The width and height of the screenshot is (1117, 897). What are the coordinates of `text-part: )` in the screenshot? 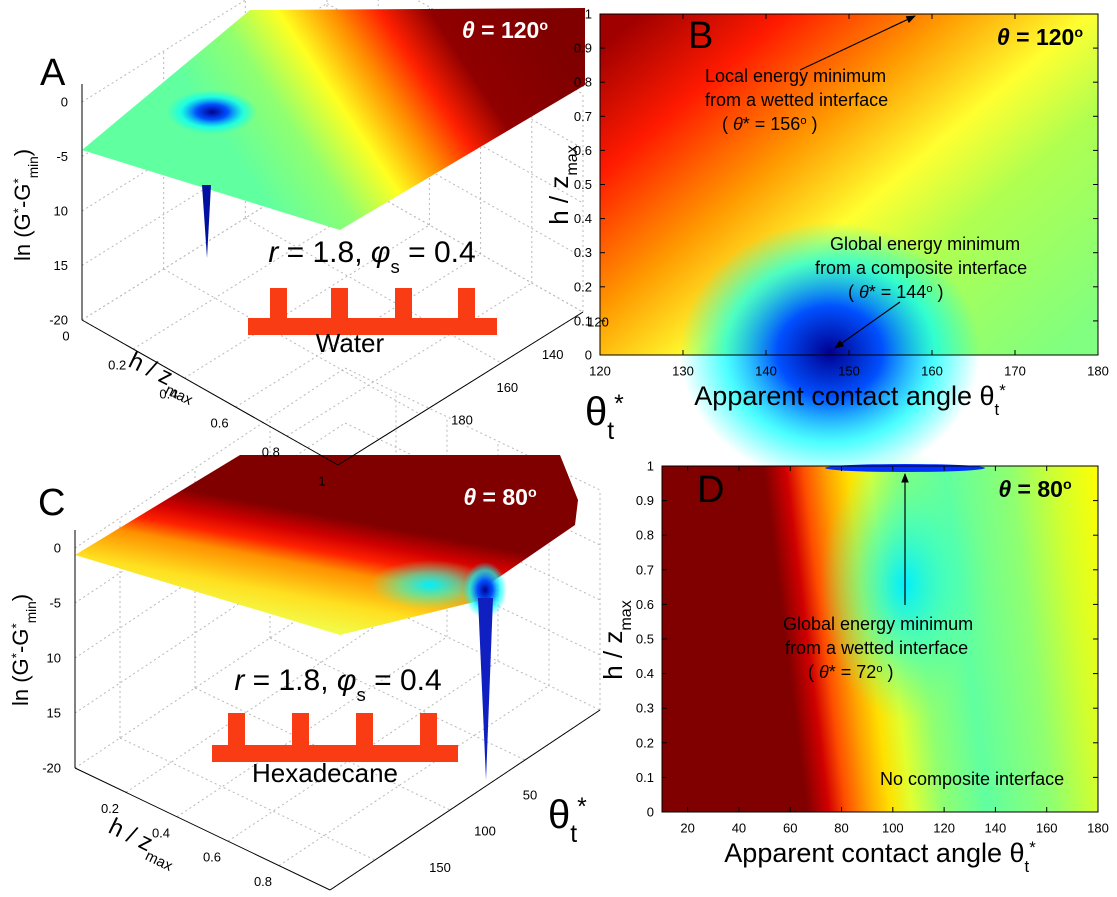 It's located at (938, 292).